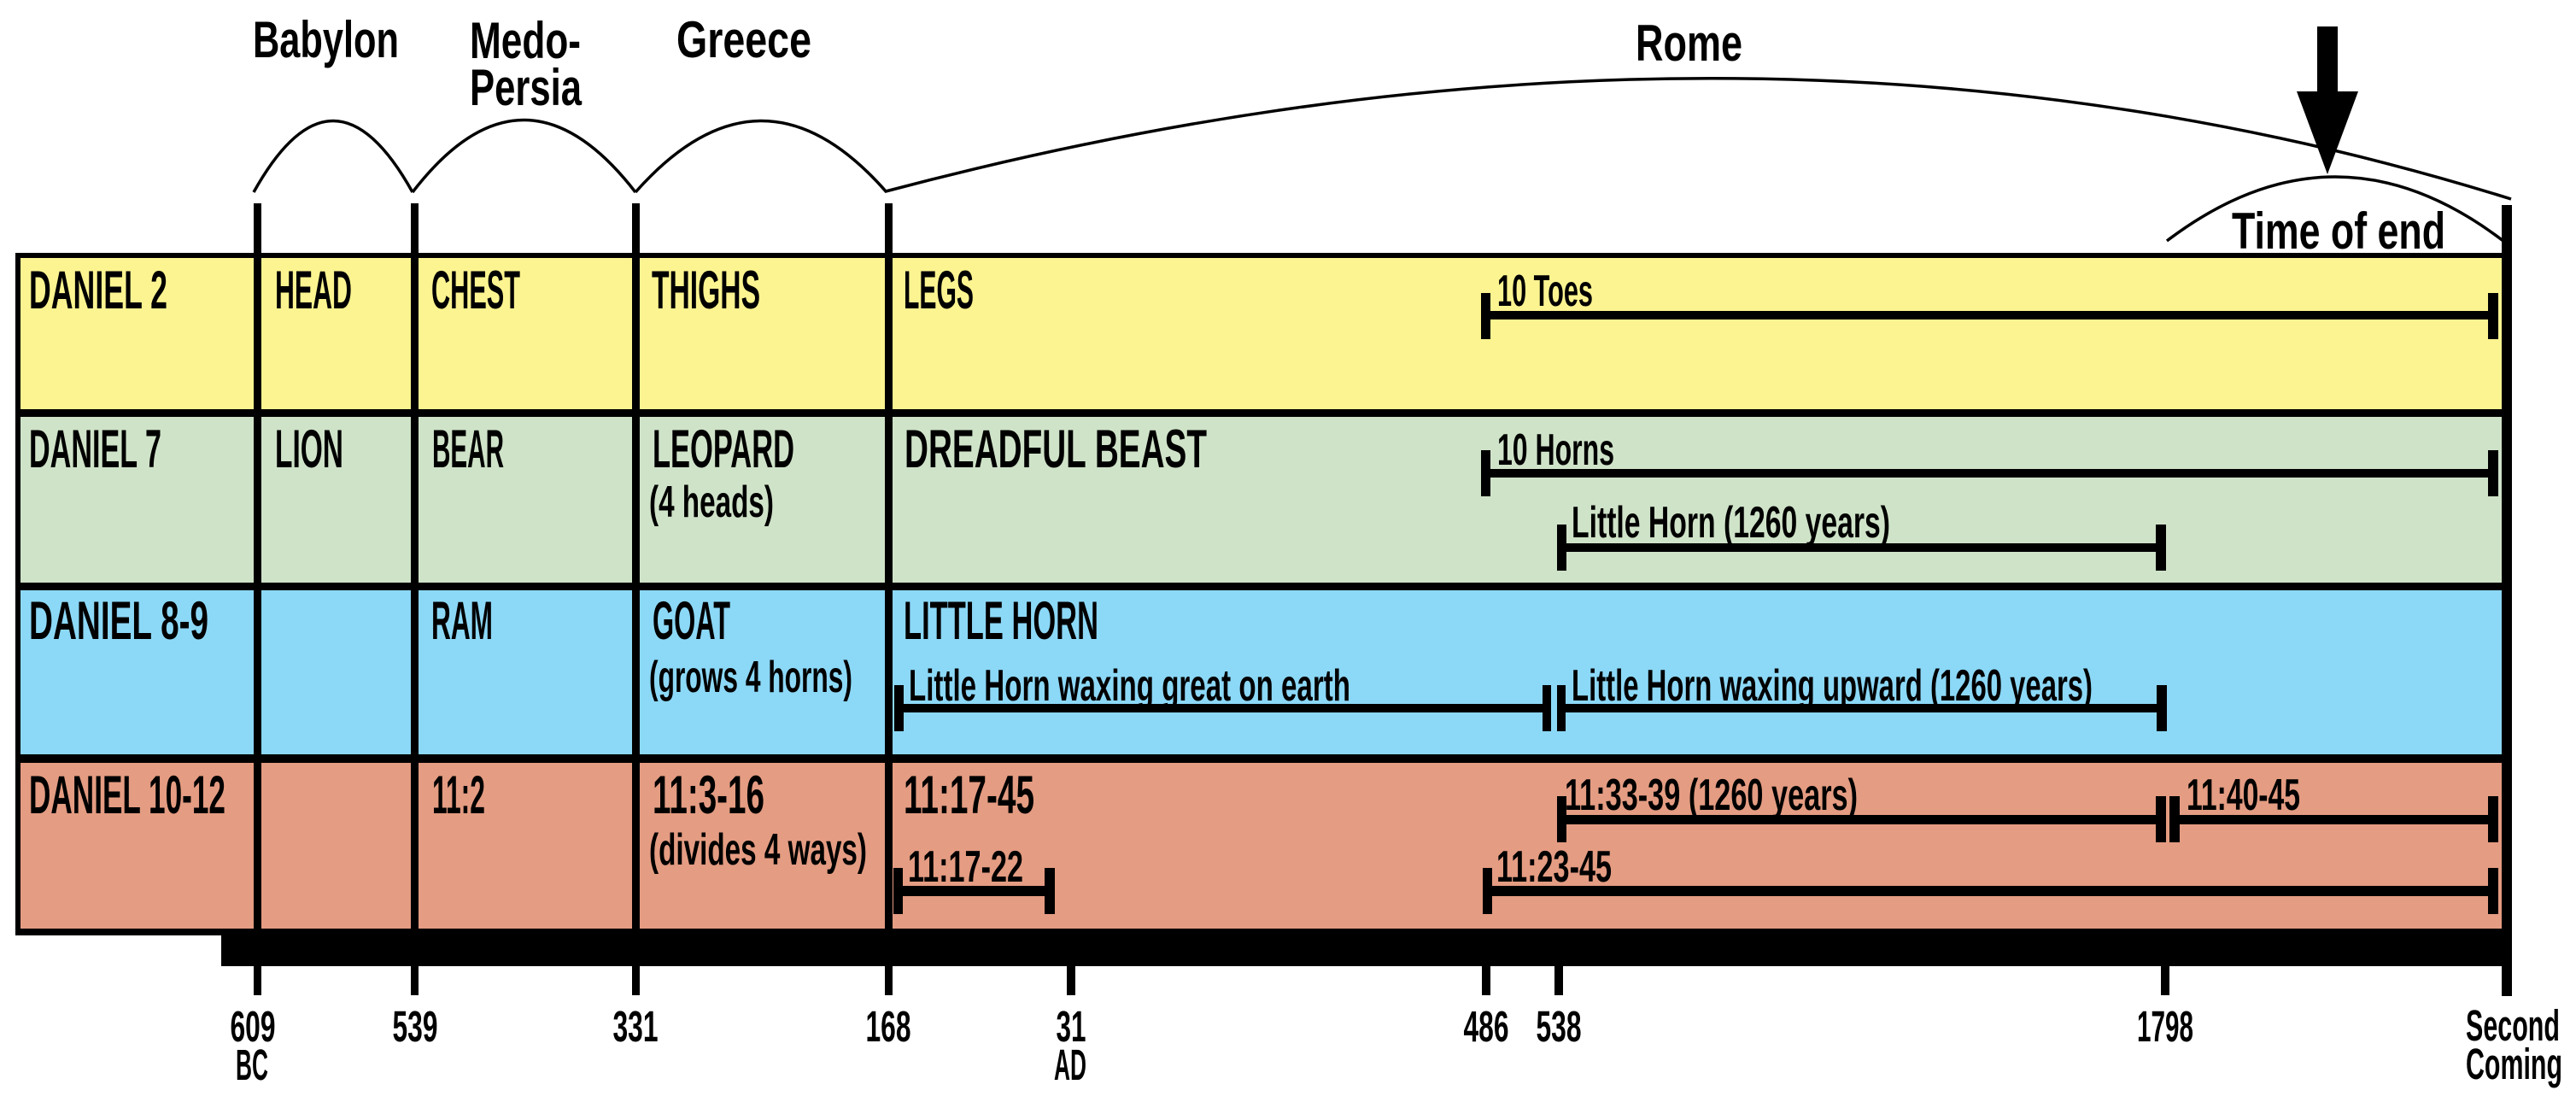 The height and width of the screenshot is (1102, 2576). Describe the element at coordinates (965, 867) in the screenshot. I see `svg-text: 11:17-22` at that location.